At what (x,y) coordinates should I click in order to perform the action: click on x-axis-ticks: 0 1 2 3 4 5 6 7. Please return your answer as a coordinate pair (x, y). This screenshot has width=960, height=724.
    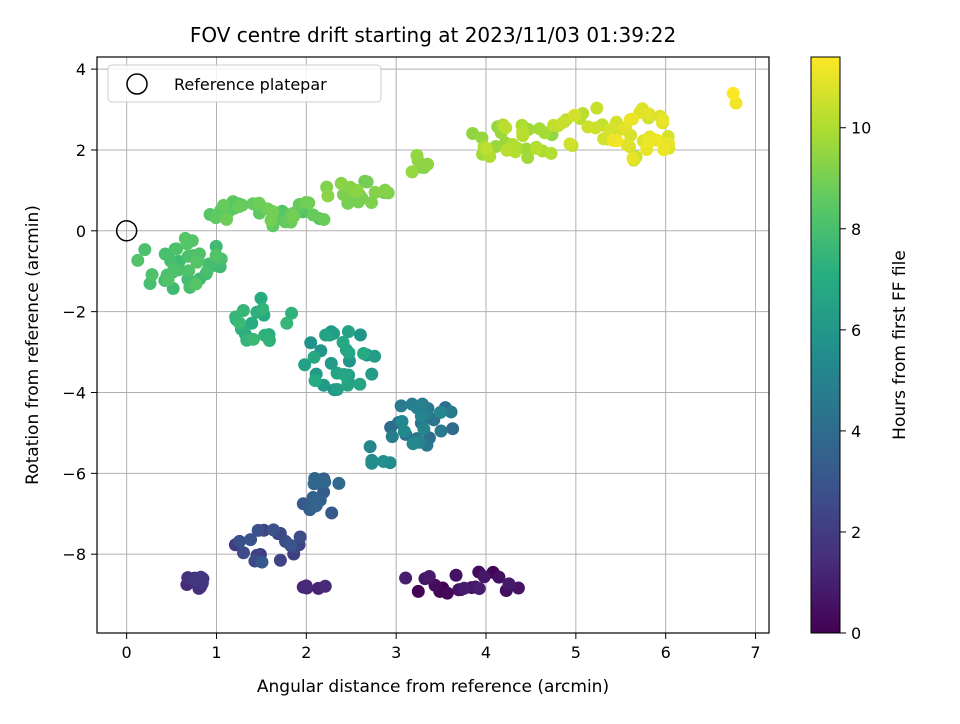
    Looking at the image, I should click on (441, 647).